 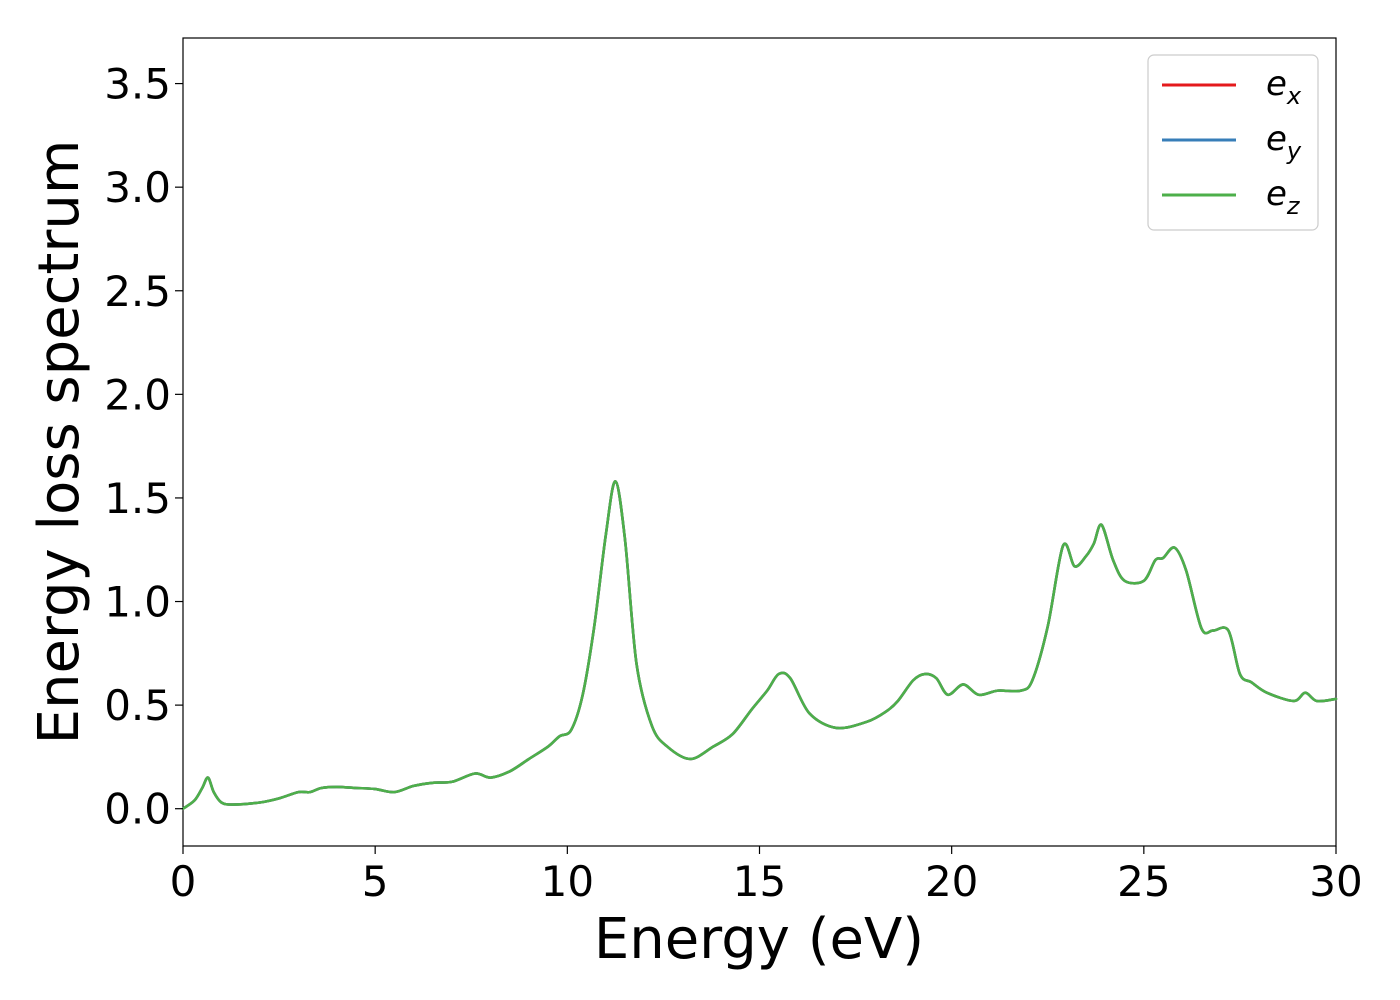 What do you see at coordinates (137, 809) in the screenshot?
I see `y-tick-label: 0.0` at bounding box center [137, 809].